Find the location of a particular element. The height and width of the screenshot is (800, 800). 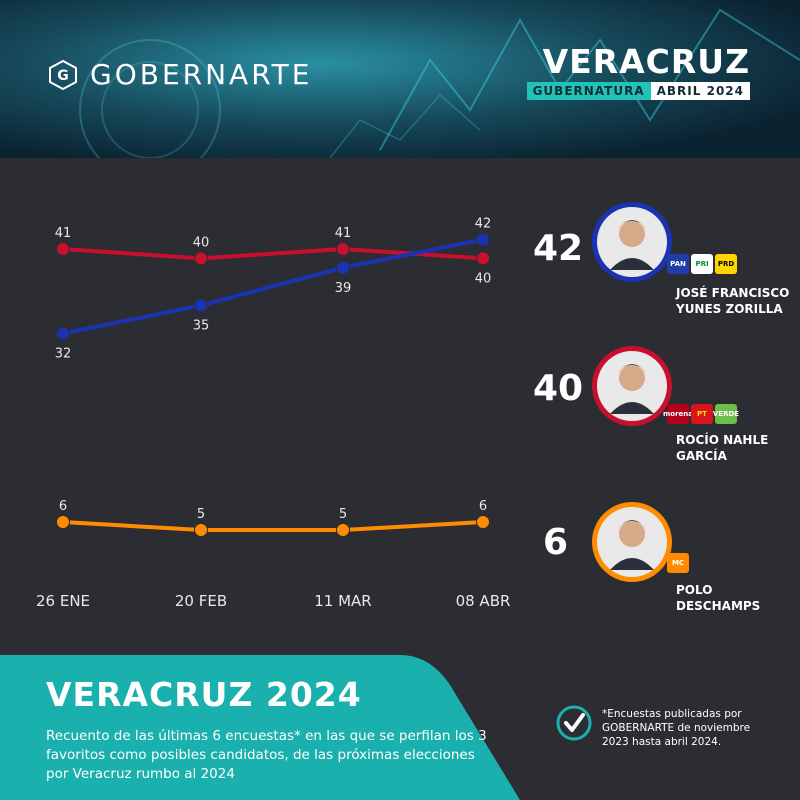

candidate-score: 6 is located at coordinates (556, 542).